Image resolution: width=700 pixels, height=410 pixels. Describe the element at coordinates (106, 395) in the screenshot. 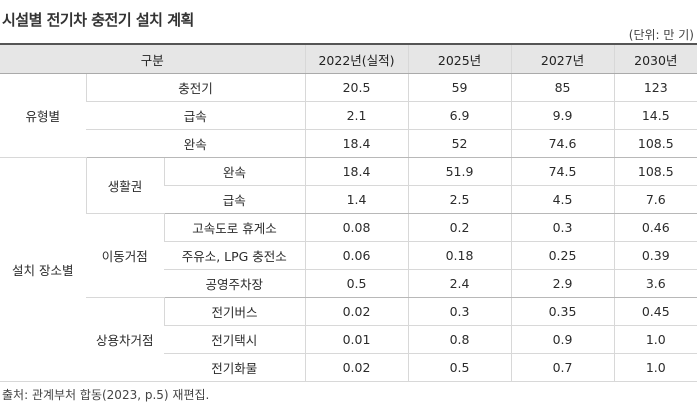

I see `source-note: 출처: 관계부처 합동(2023, p.5) 재편집.` at that location.